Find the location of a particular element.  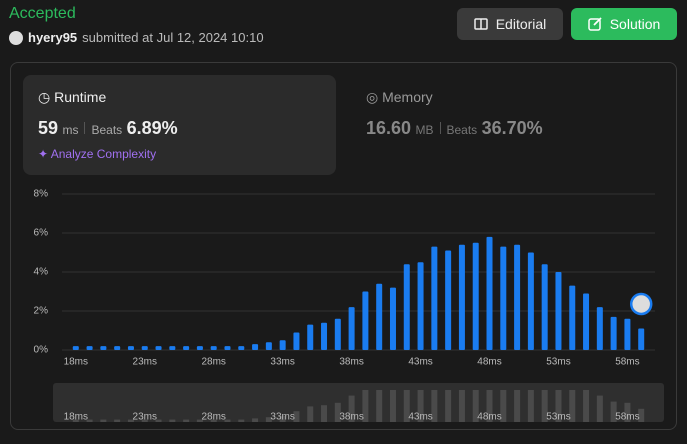

x-tick-label: 33ms is located at coordinates (282, 362).